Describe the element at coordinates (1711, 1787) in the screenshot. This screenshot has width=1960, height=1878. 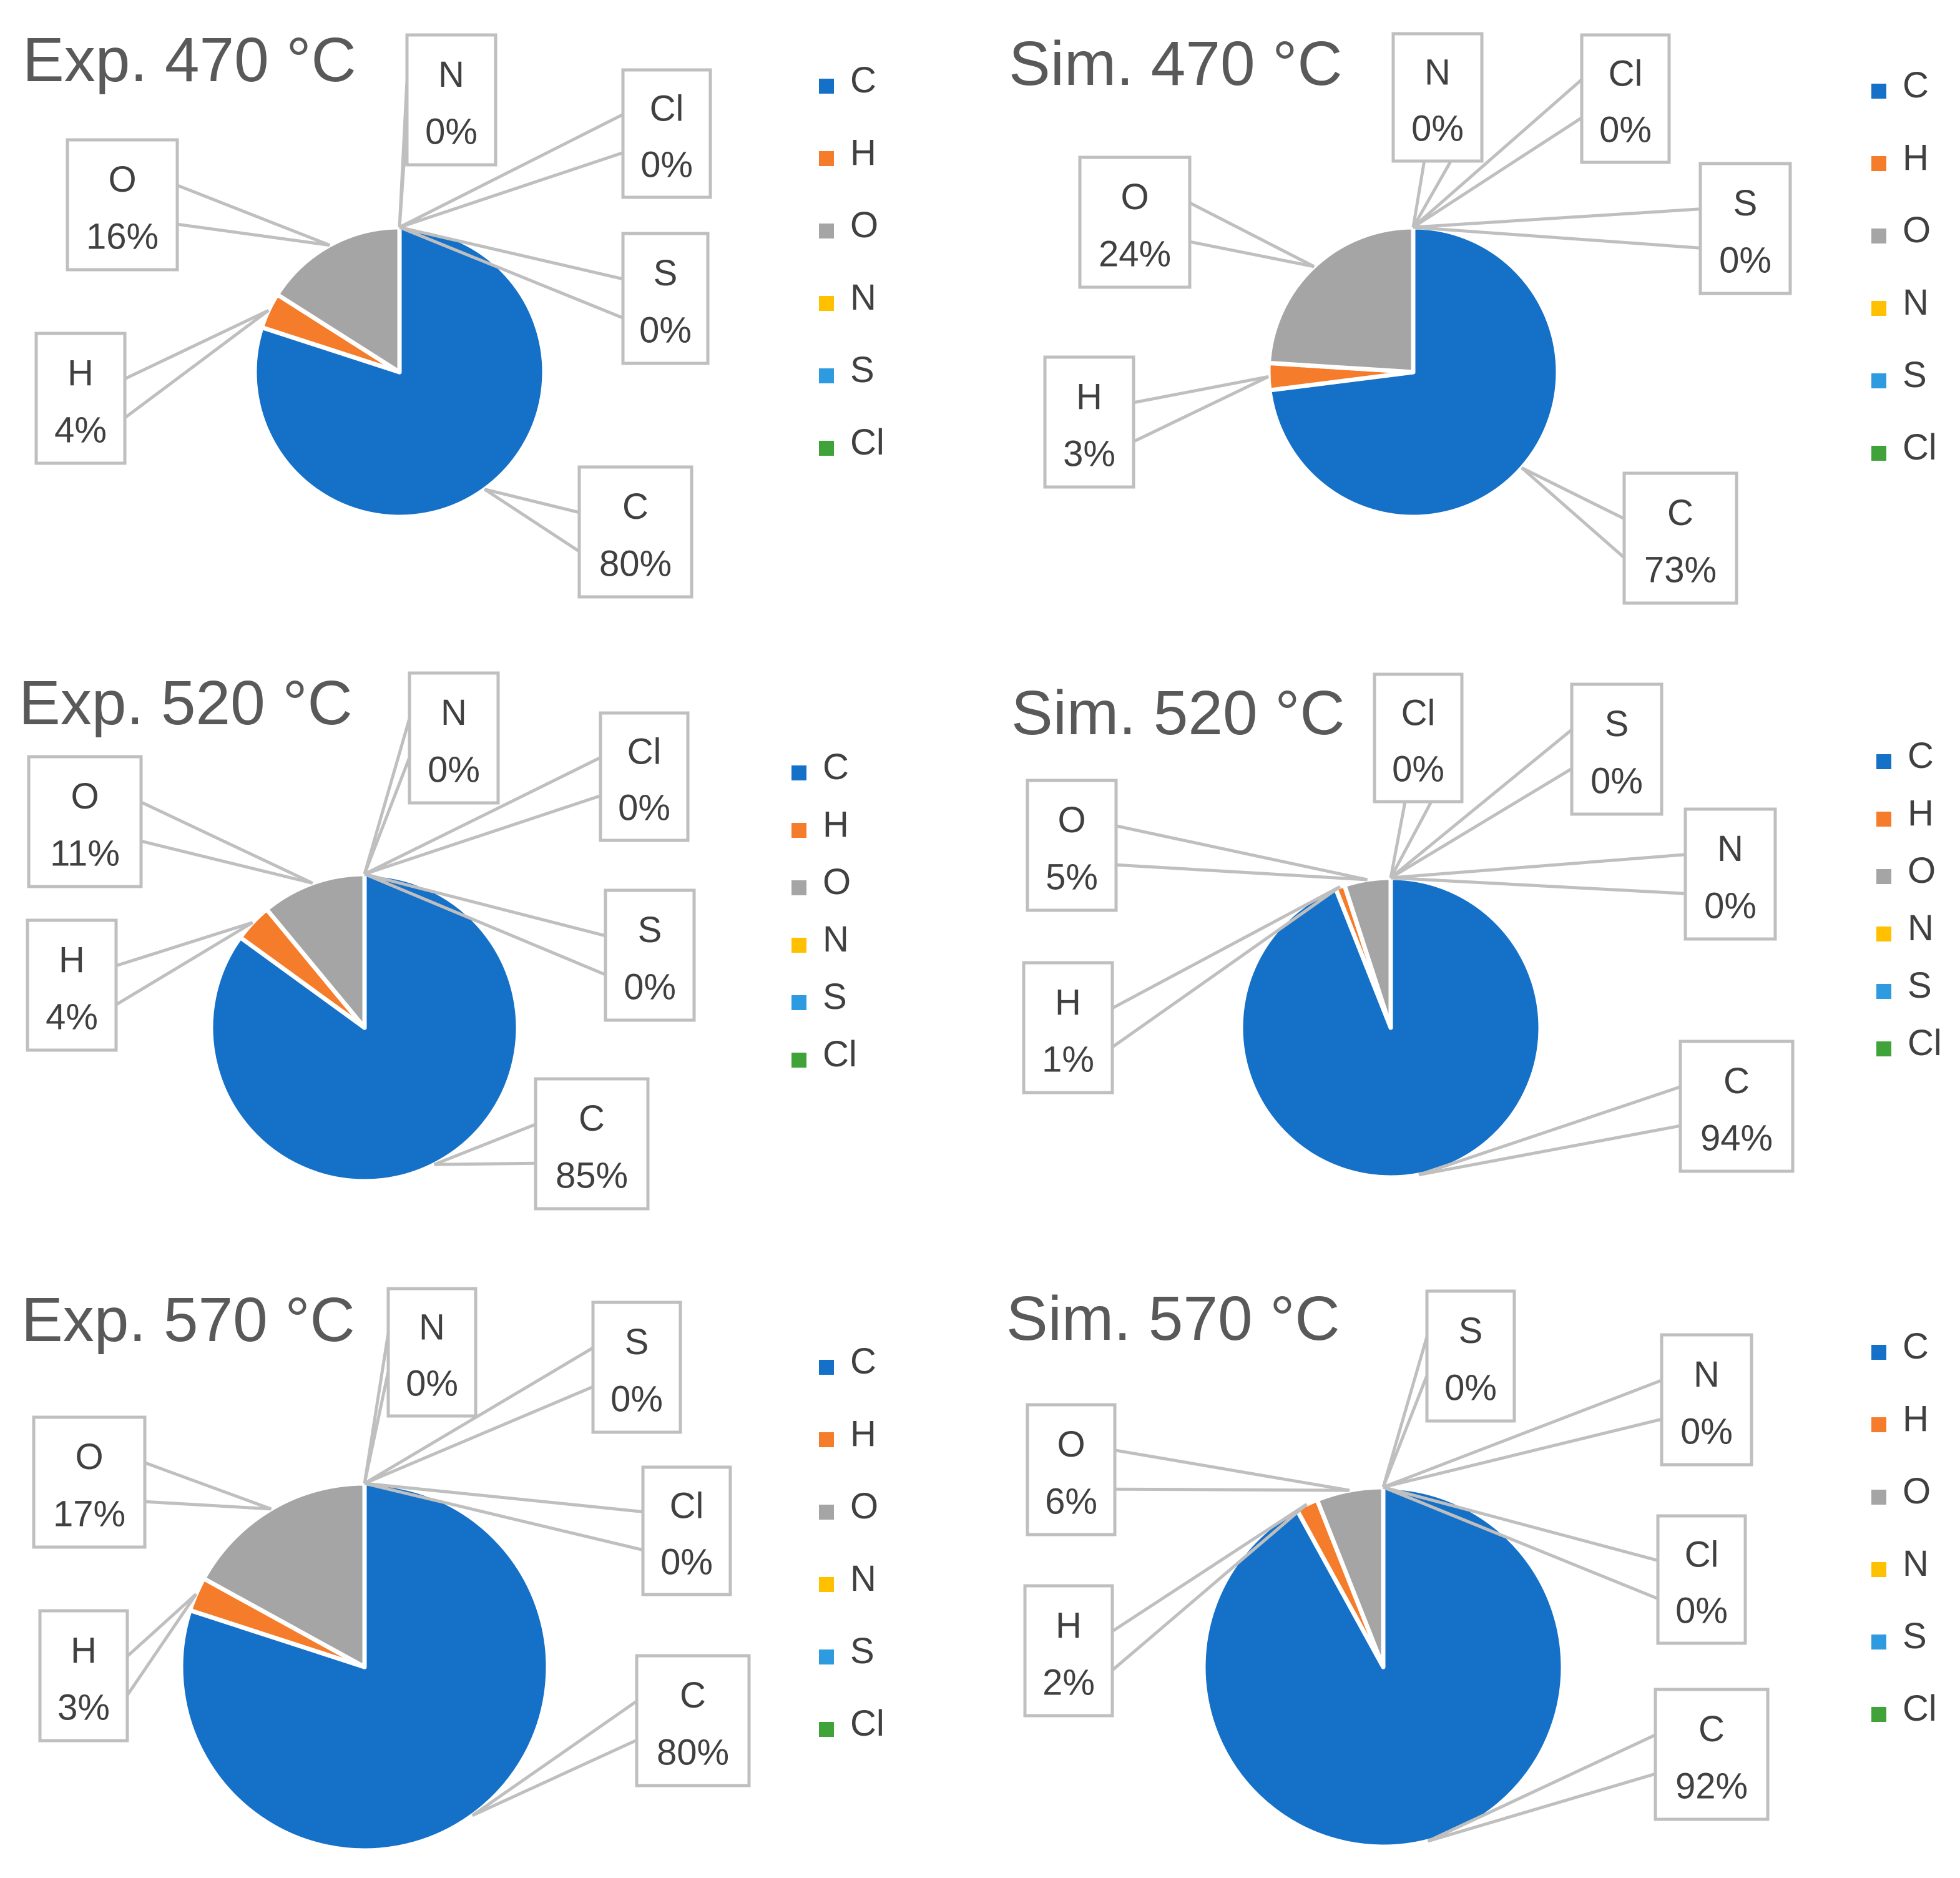
I see `data-label-value: 92%` at that location.